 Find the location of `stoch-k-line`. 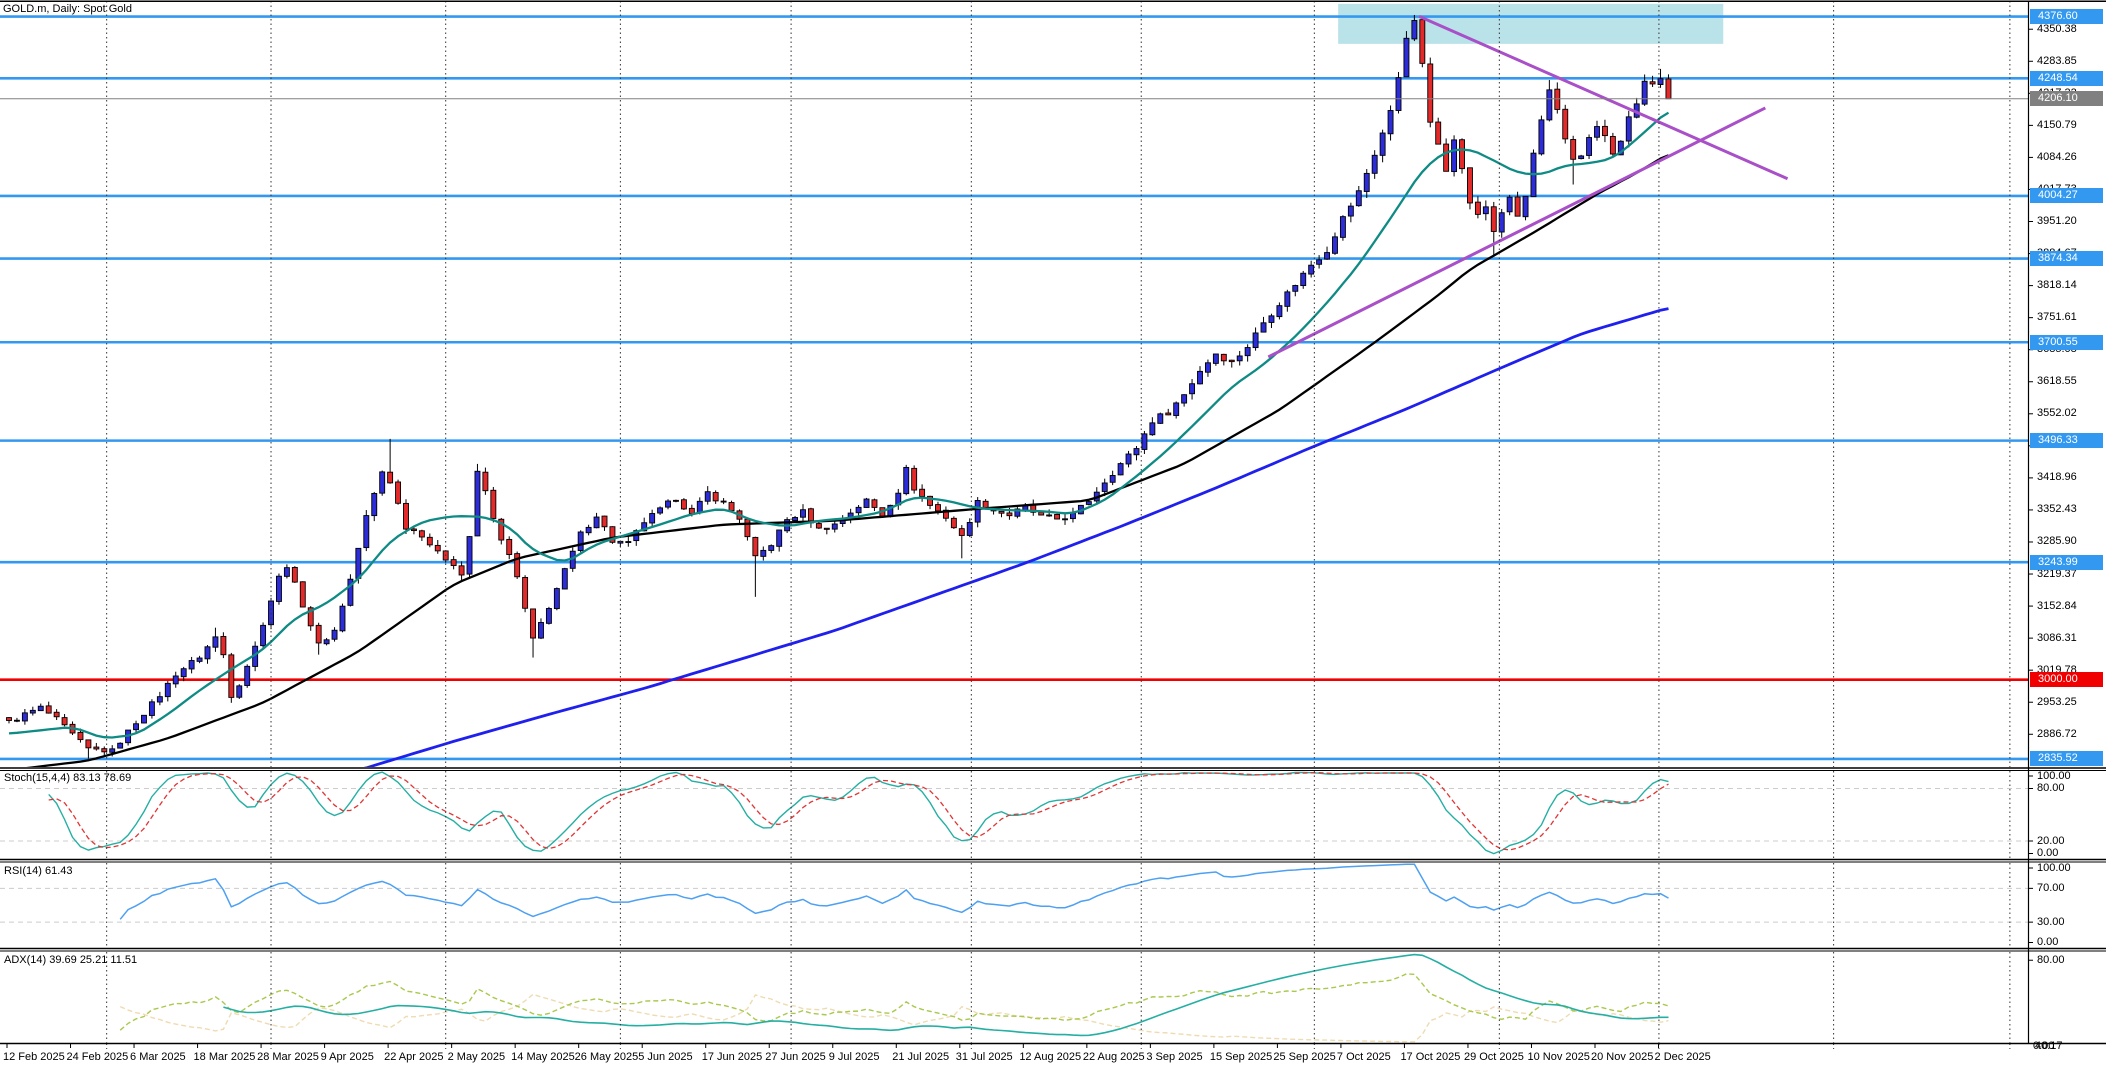

stoch-k-line is located at coordinates (858, 813).